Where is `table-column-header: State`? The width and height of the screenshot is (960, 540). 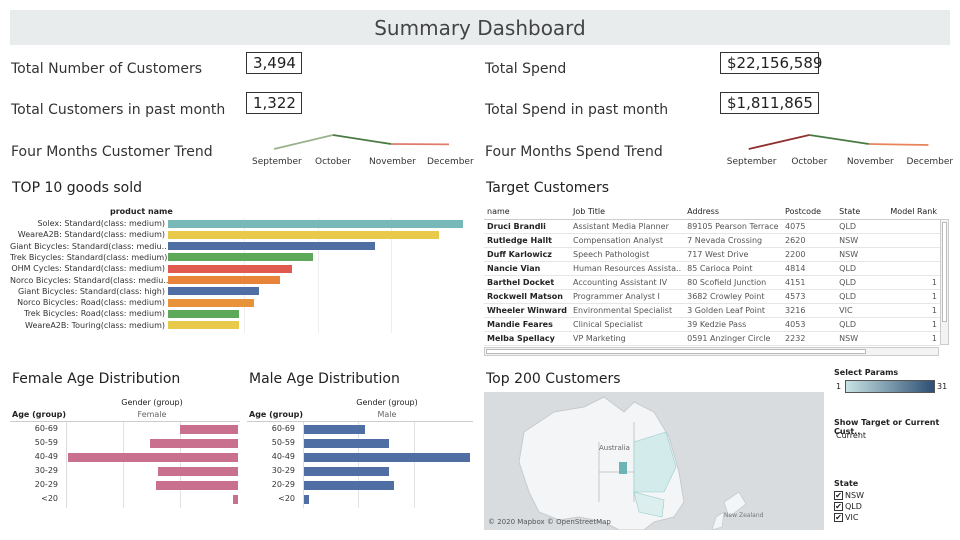
table-column-header: State is located at coordinates (862, 212).